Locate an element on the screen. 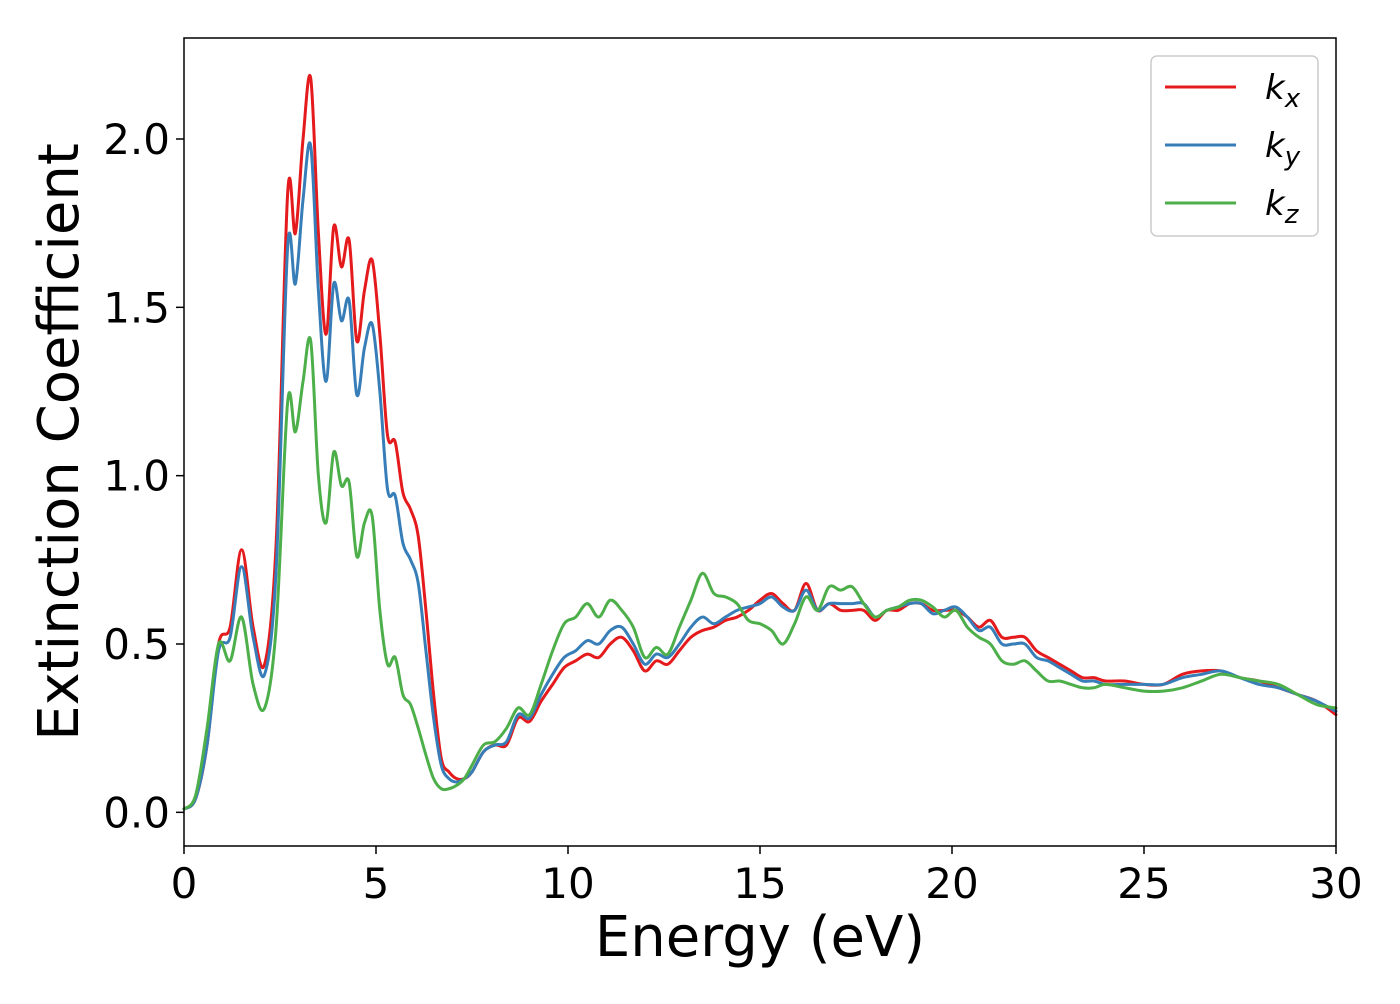 The image size is (1400, 1004). x-tick-label: 10 is located at coordinates (567, 883).